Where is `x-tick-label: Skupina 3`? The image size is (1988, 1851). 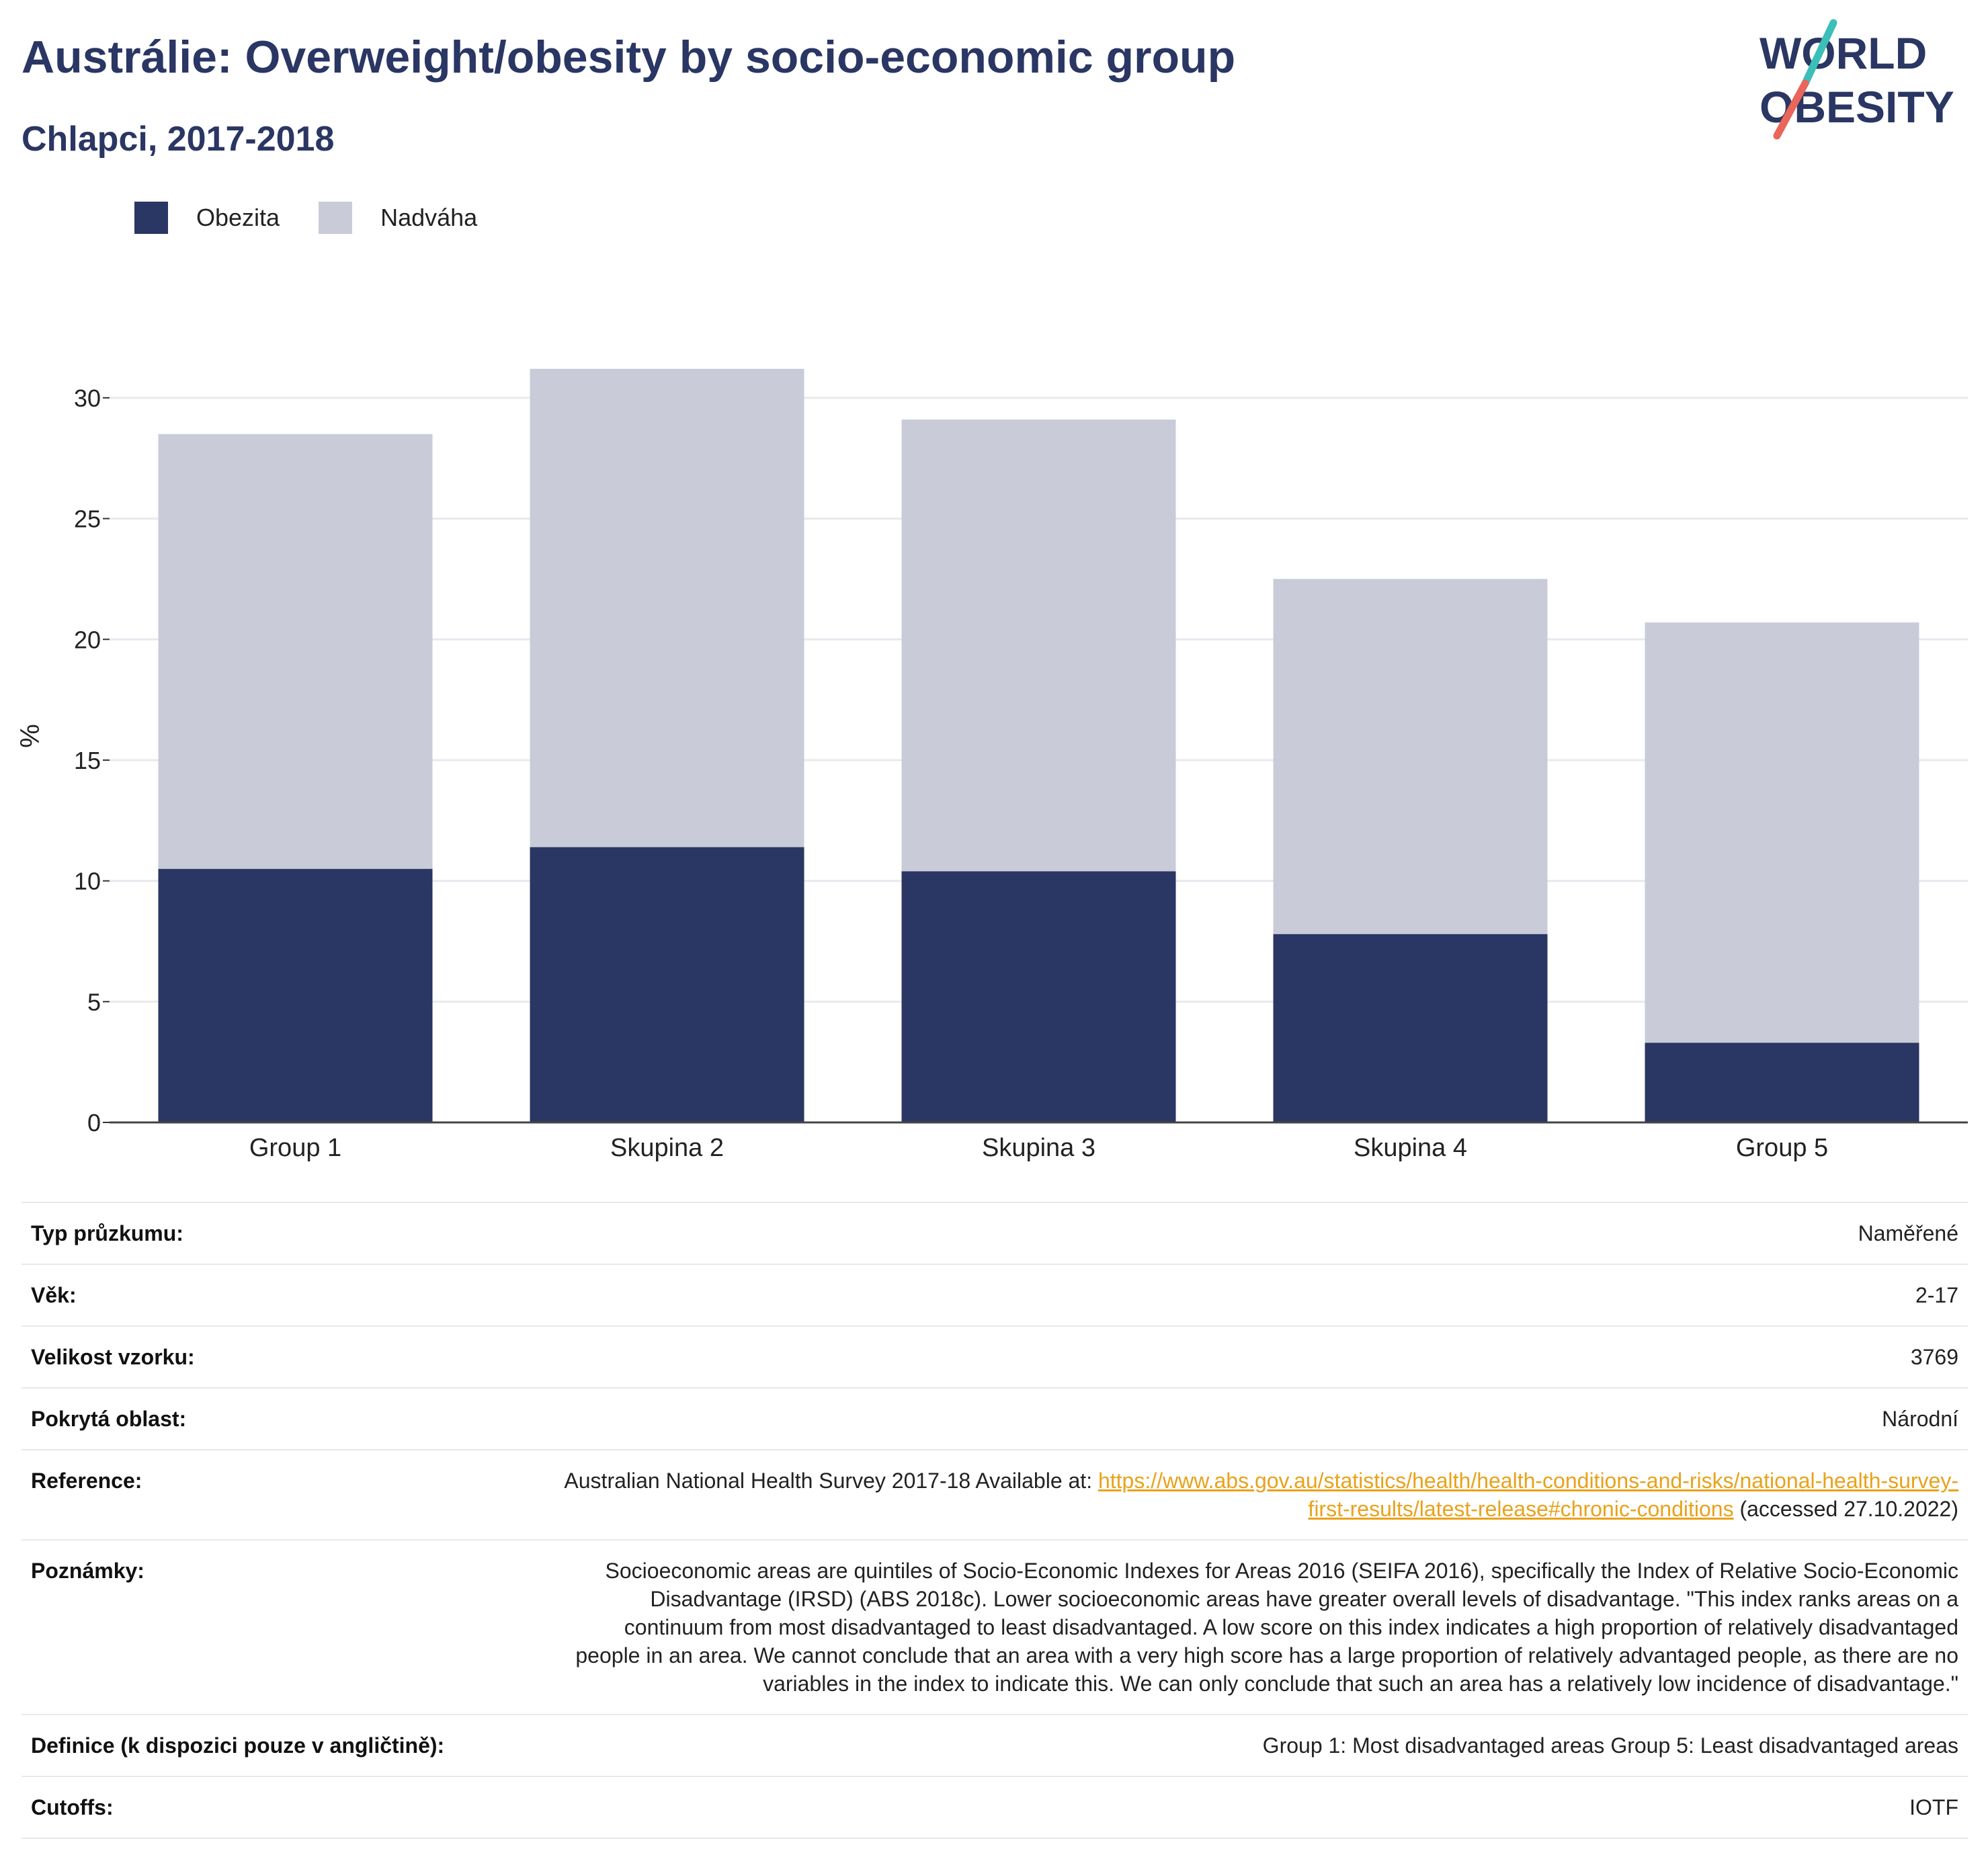 x-tick-label: Skupina 3 is located at coordinates (1038, 1148).